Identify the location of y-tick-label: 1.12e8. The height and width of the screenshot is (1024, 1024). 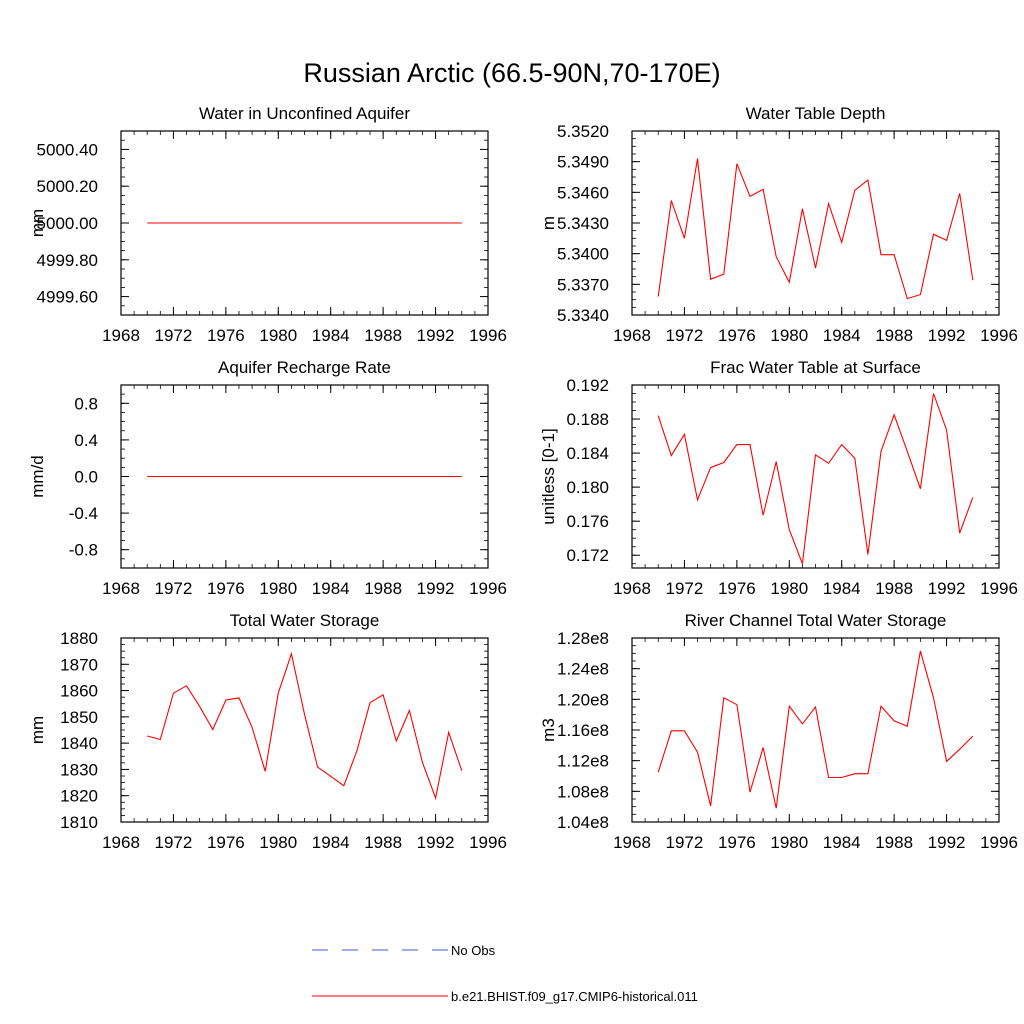
(583, 761).